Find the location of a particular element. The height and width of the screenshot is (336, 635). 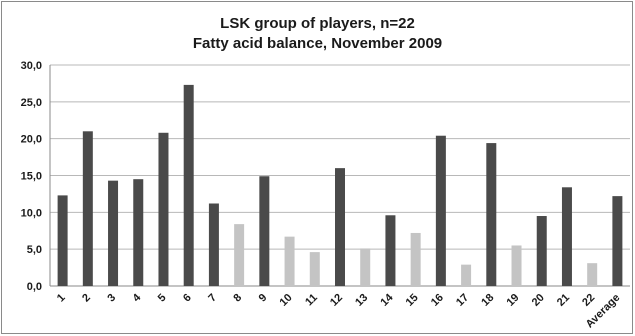

x-tick-label: 12 is located at coordinates (336, 300).